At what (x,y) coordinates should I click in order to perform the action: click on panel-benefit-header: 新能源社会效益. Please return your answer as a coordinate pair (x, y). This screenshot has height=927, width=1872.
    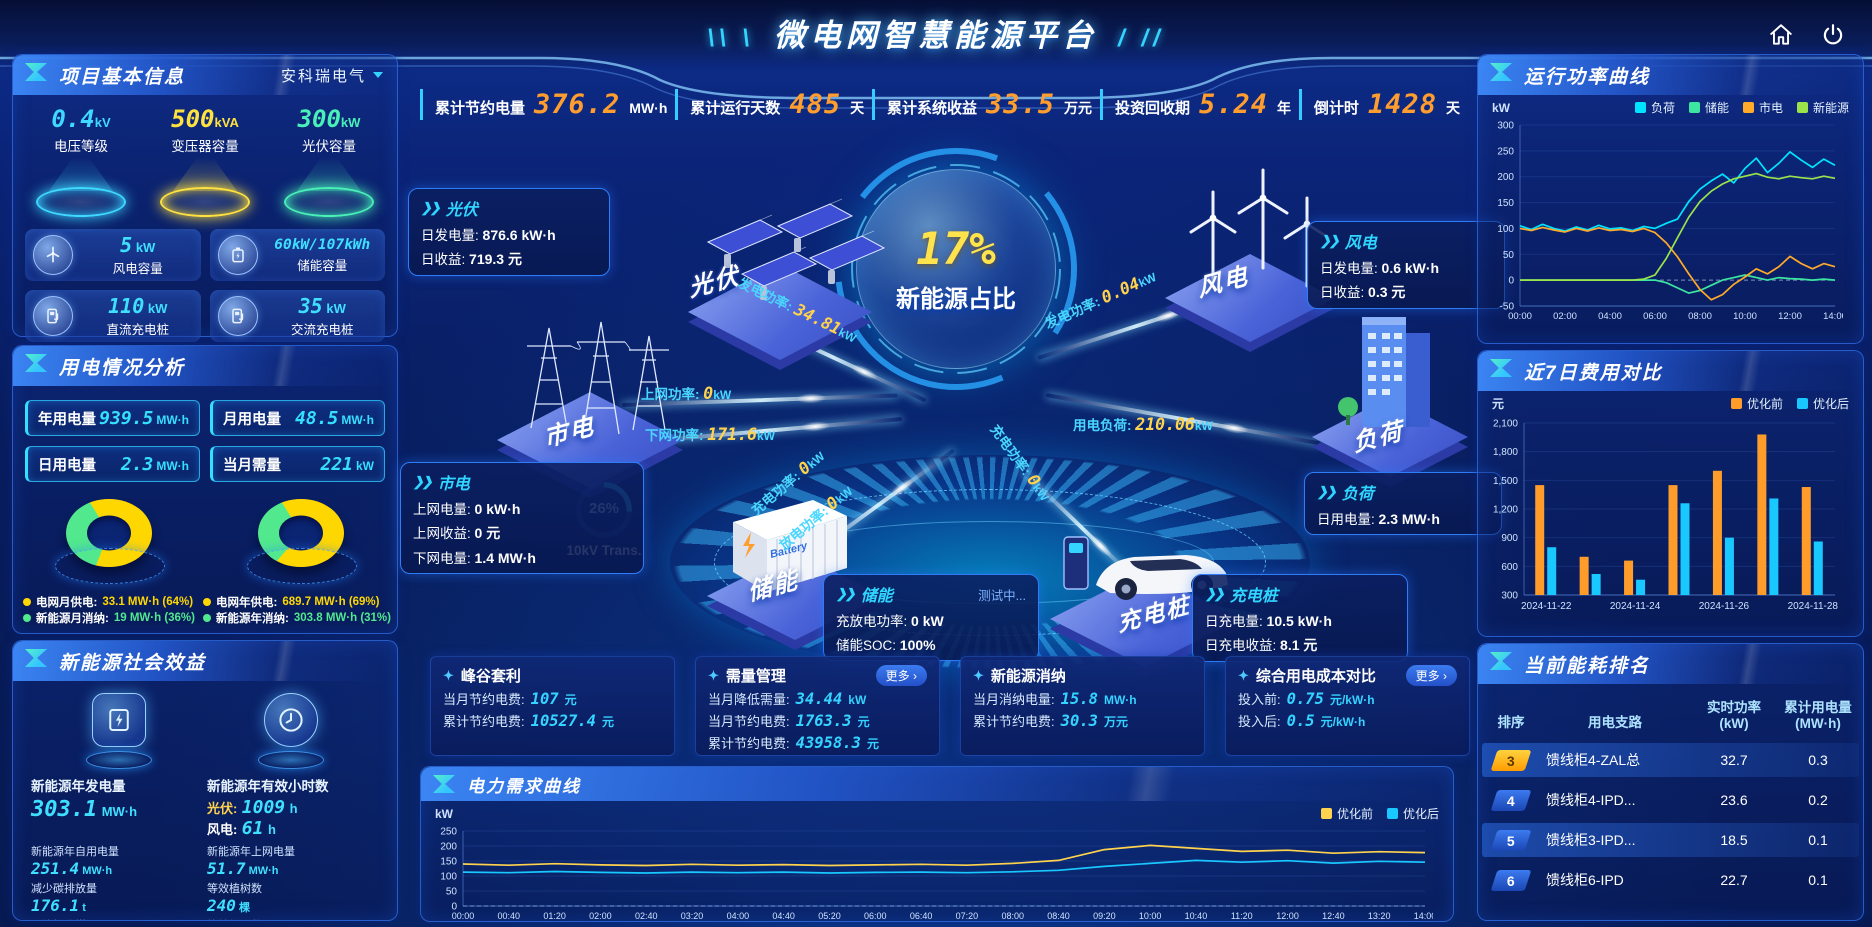
    Looking at the image, I should click on (205, 661).